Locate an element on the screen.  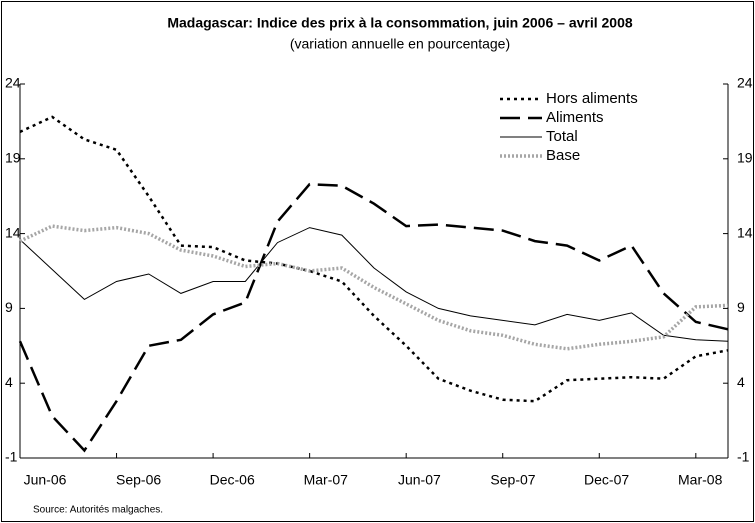
x-tick-label: Sep-07 is located at coordinates (512, 480).